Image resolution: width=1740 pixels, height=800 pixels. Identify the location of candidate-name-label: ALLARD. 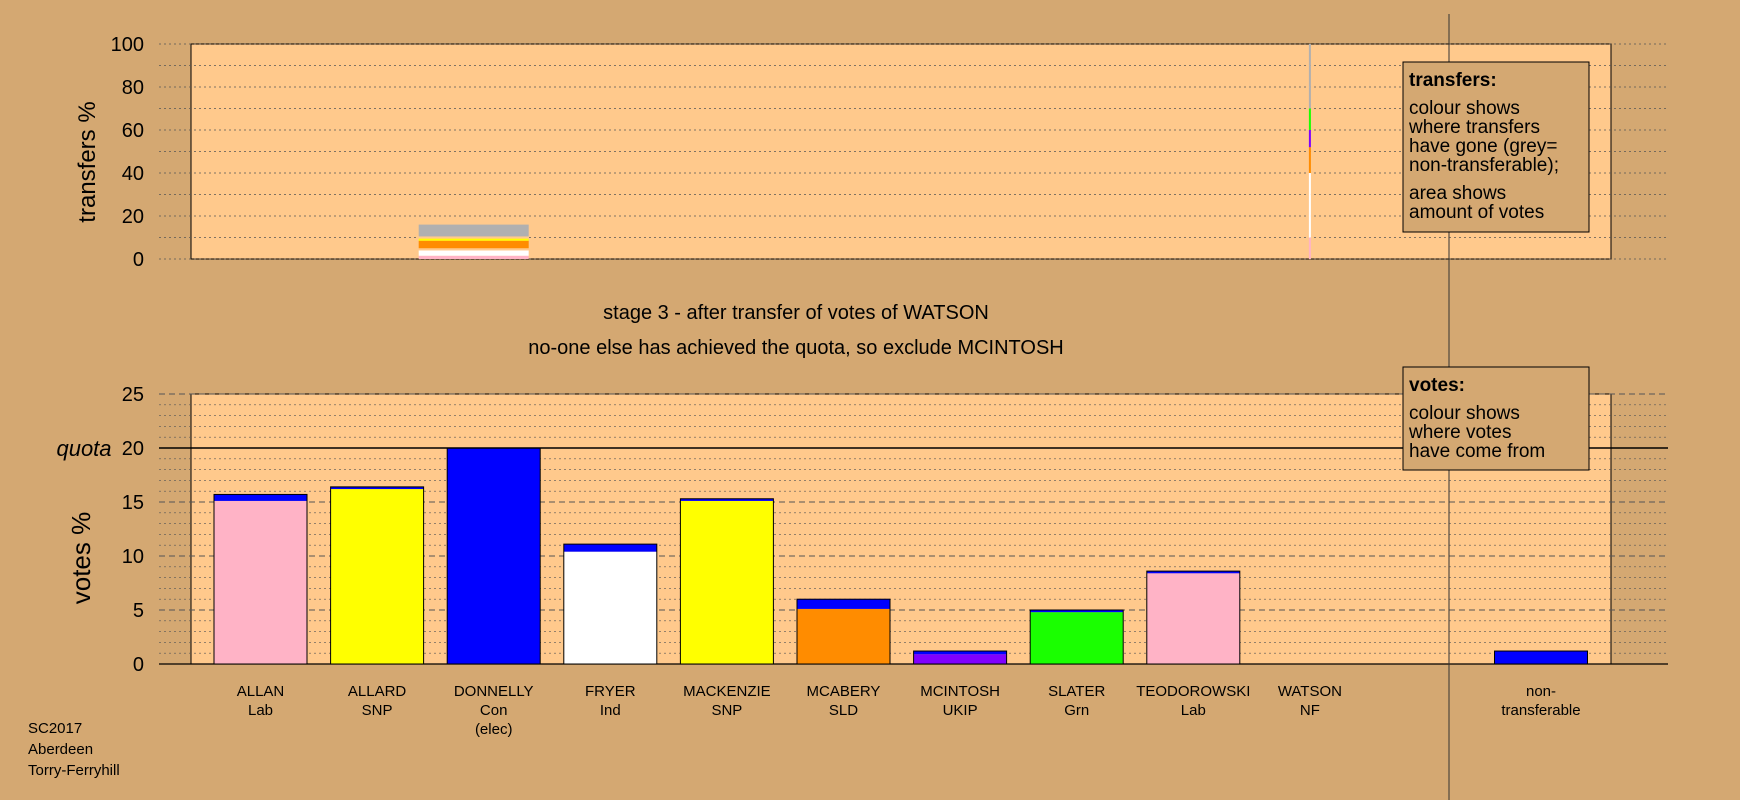
(377, 691).